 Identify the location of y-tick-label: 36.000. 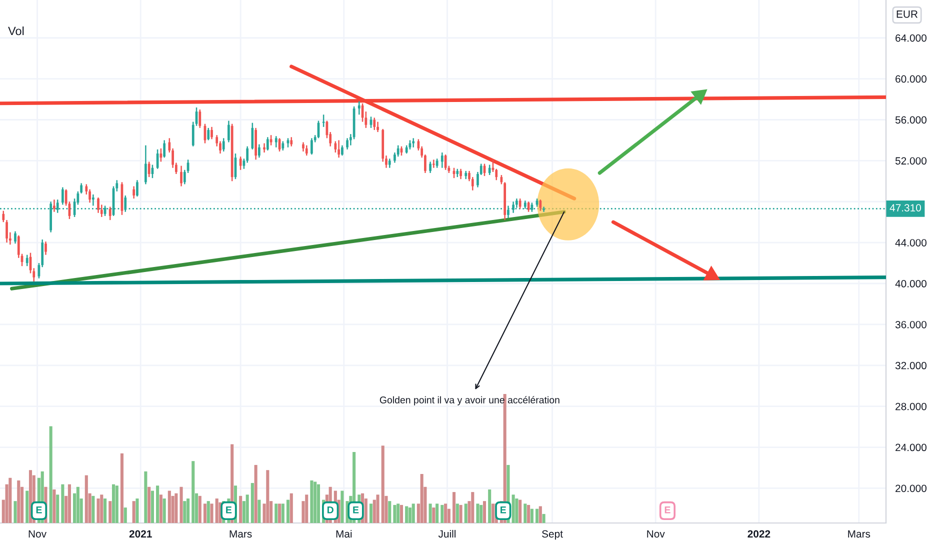
(910, 324).